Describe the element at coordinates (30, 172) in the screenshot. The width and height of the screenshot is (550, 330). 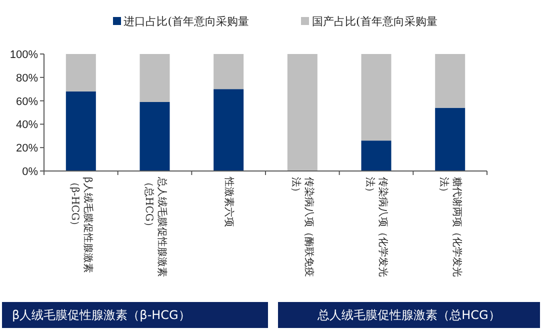
I see `y-tick-label: 0%` at that location.